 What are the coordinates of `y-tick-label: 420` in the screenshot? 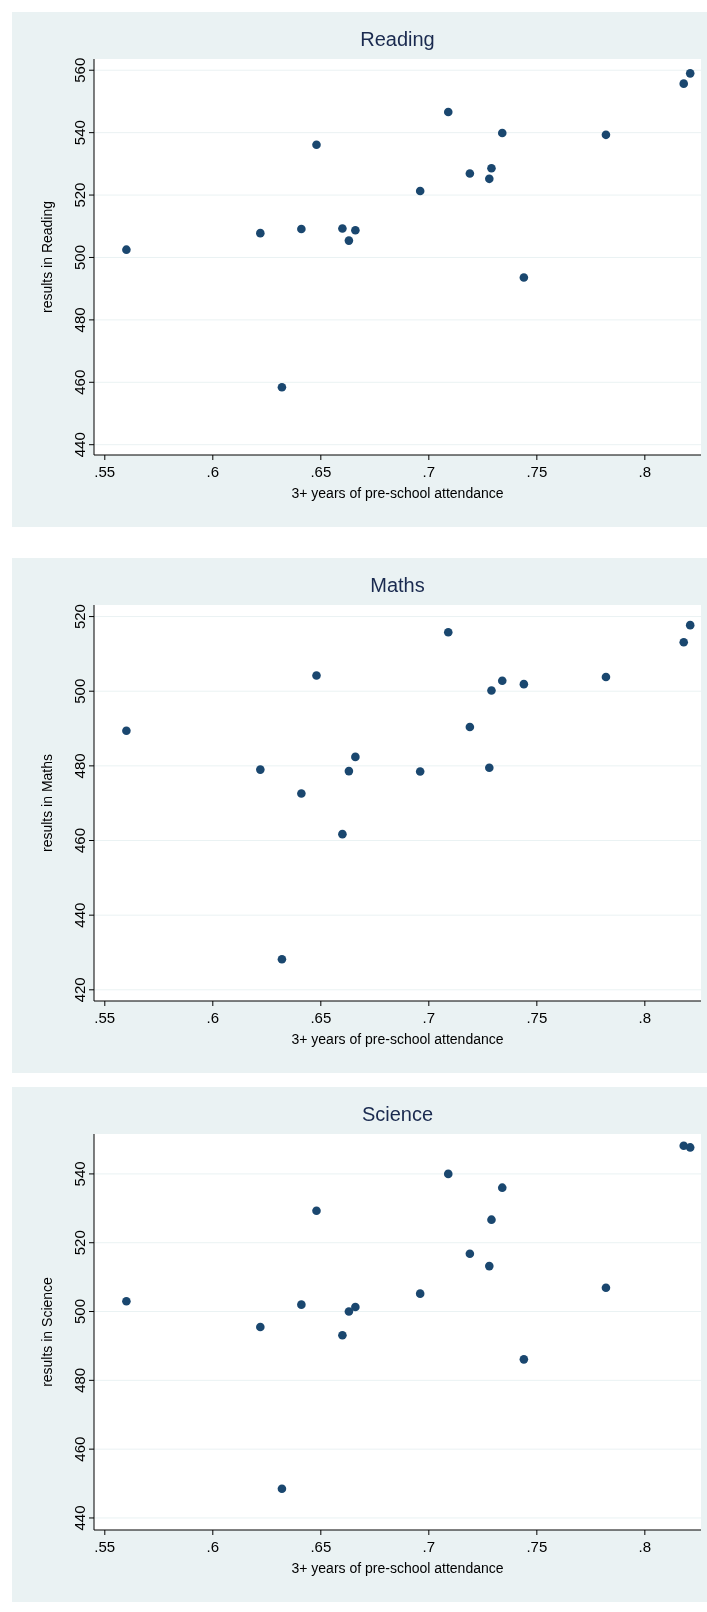 It's located at (79, 990).